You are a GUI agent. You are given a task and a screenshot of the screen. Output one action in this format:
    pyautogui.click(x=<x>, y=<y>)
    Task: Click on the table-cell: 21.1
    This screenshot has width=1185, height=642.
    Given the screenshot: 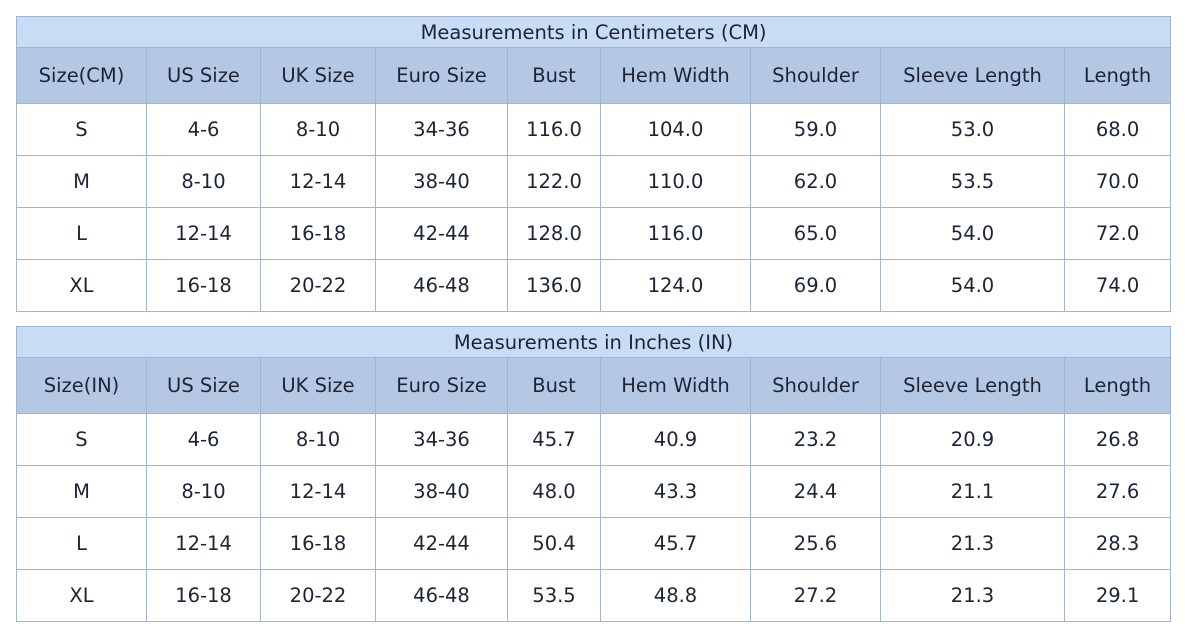 What is the action you would take?
    pyautogui.click(x=972, y=491)
    